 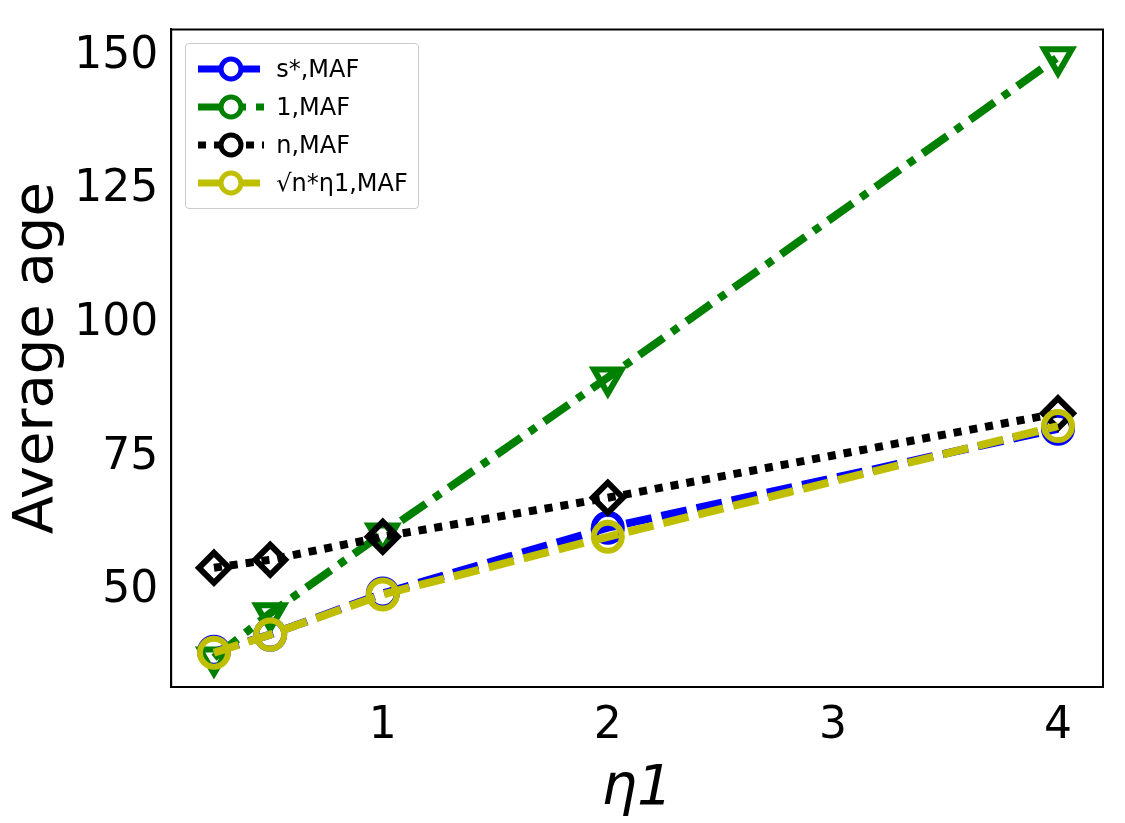 What do you see at coordinates (342, 183) in the screenshot?
I see `legend-label: √n*η1,MAF` at bounding box center [342, 183].